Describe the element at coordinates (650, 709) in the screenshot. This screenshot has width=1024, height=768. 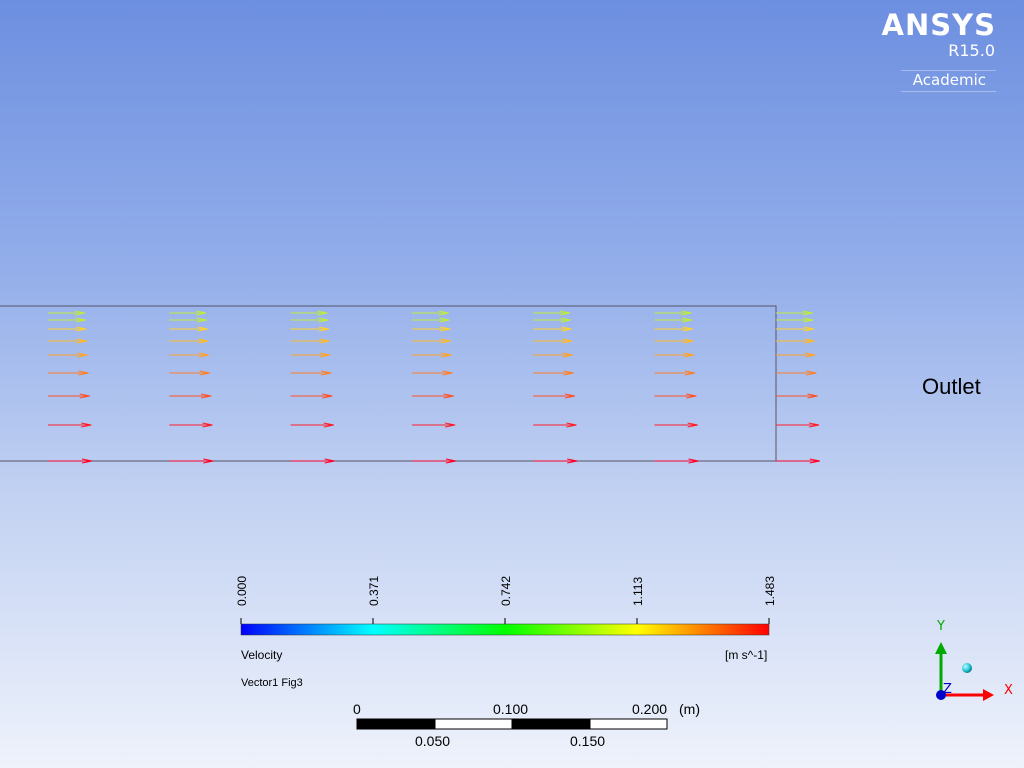
I see `scale-label-0200: 0.200` at that location.